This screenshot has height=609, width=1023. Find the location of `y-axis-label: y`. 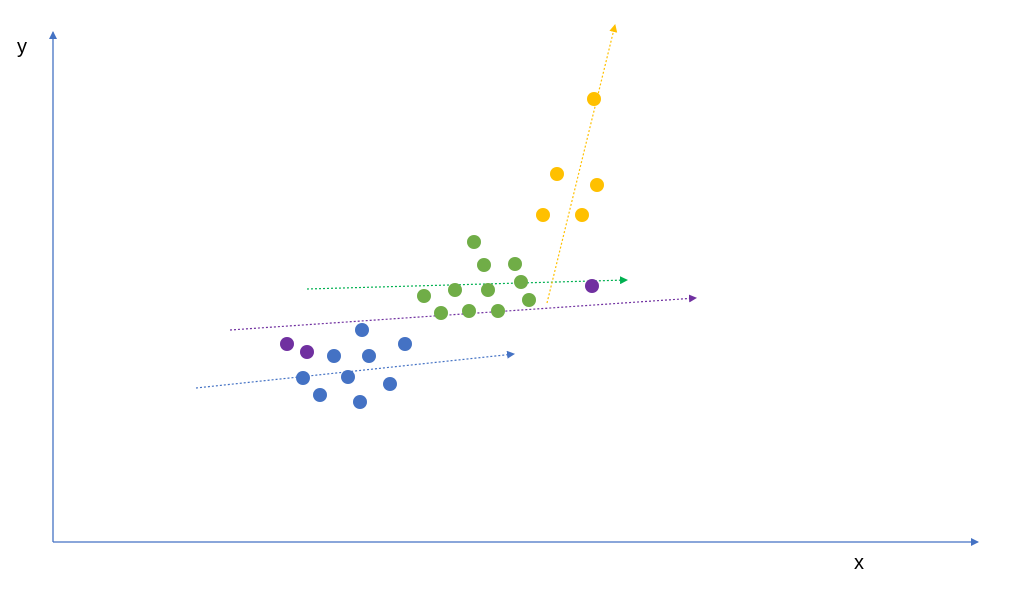

y-axis-label: y is located at coordinates (22, 47).